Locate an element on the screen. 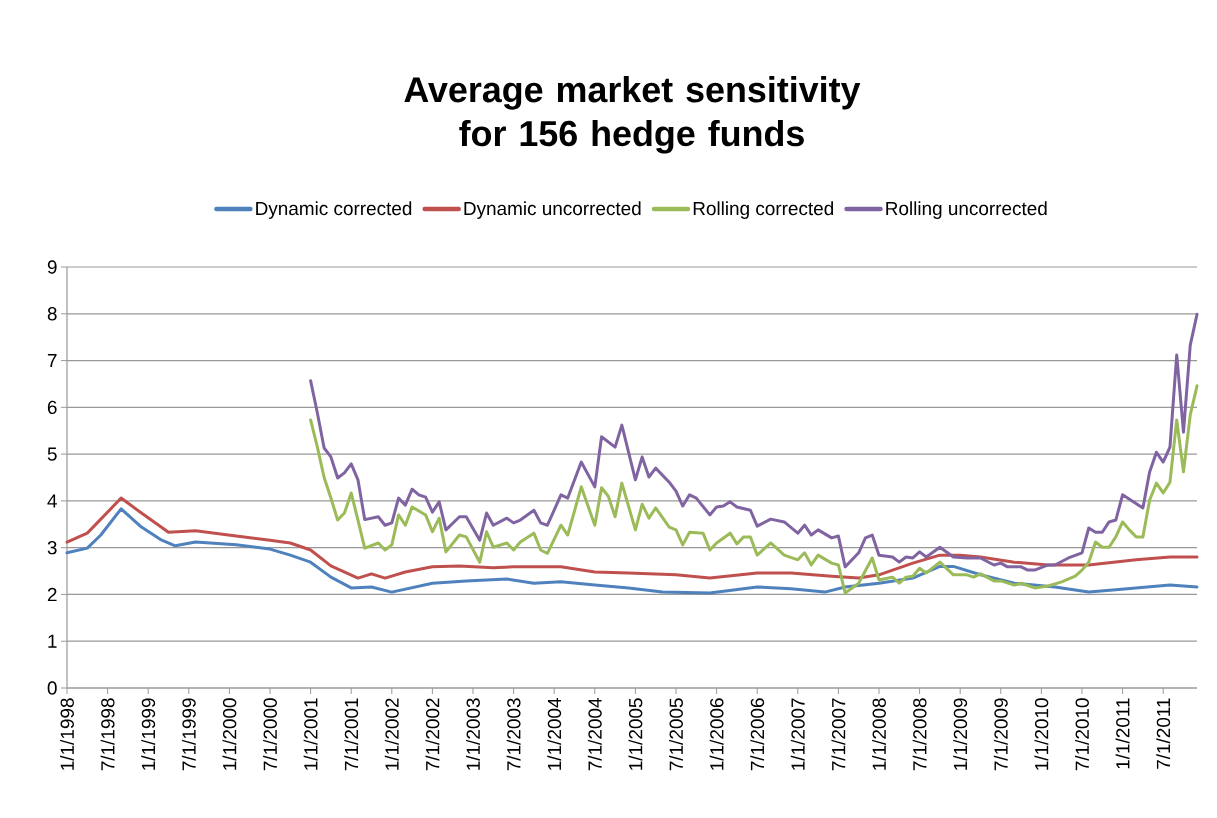  x-tick-label: 7/1/2003 is located at coordinates (513, 734).